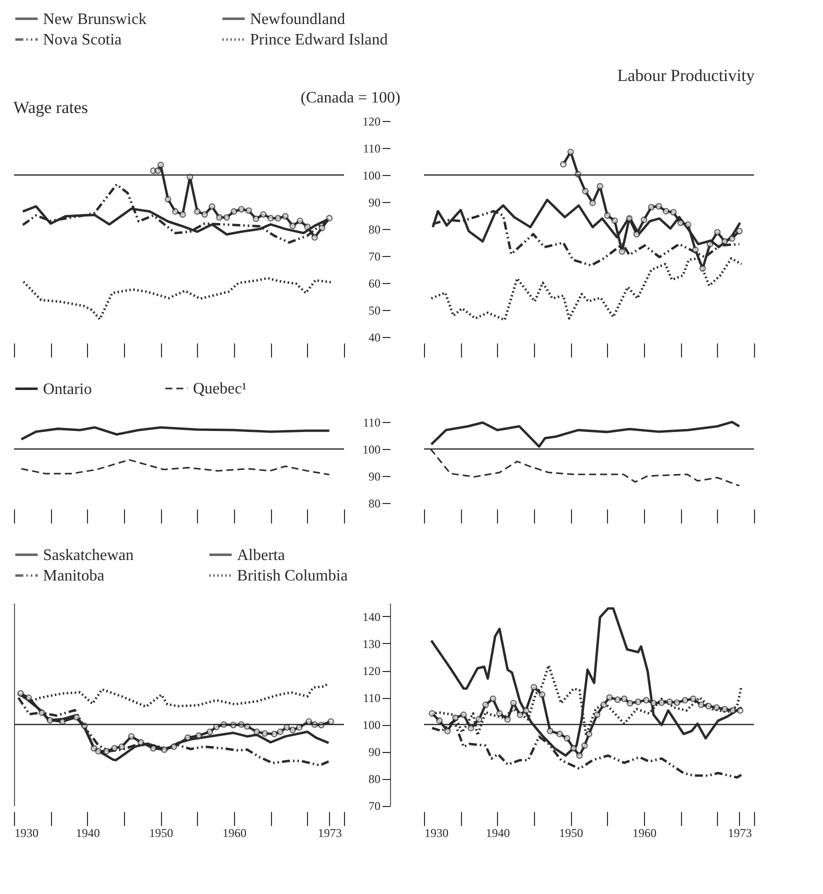 This screenshot has width=823, height=894. Describe the element at coordinates (319, 40) in the screenshot. I see `legend-label: Prince Edward Island` at that location.